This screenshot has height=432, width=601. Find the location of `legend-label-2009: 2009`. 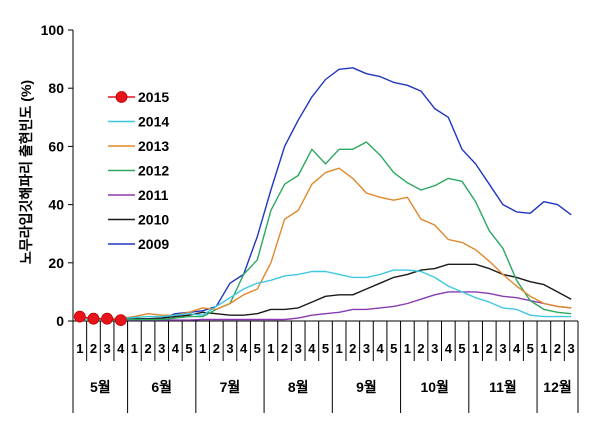

legend-label-2009: 2009 is located at coordinates (153, 244).